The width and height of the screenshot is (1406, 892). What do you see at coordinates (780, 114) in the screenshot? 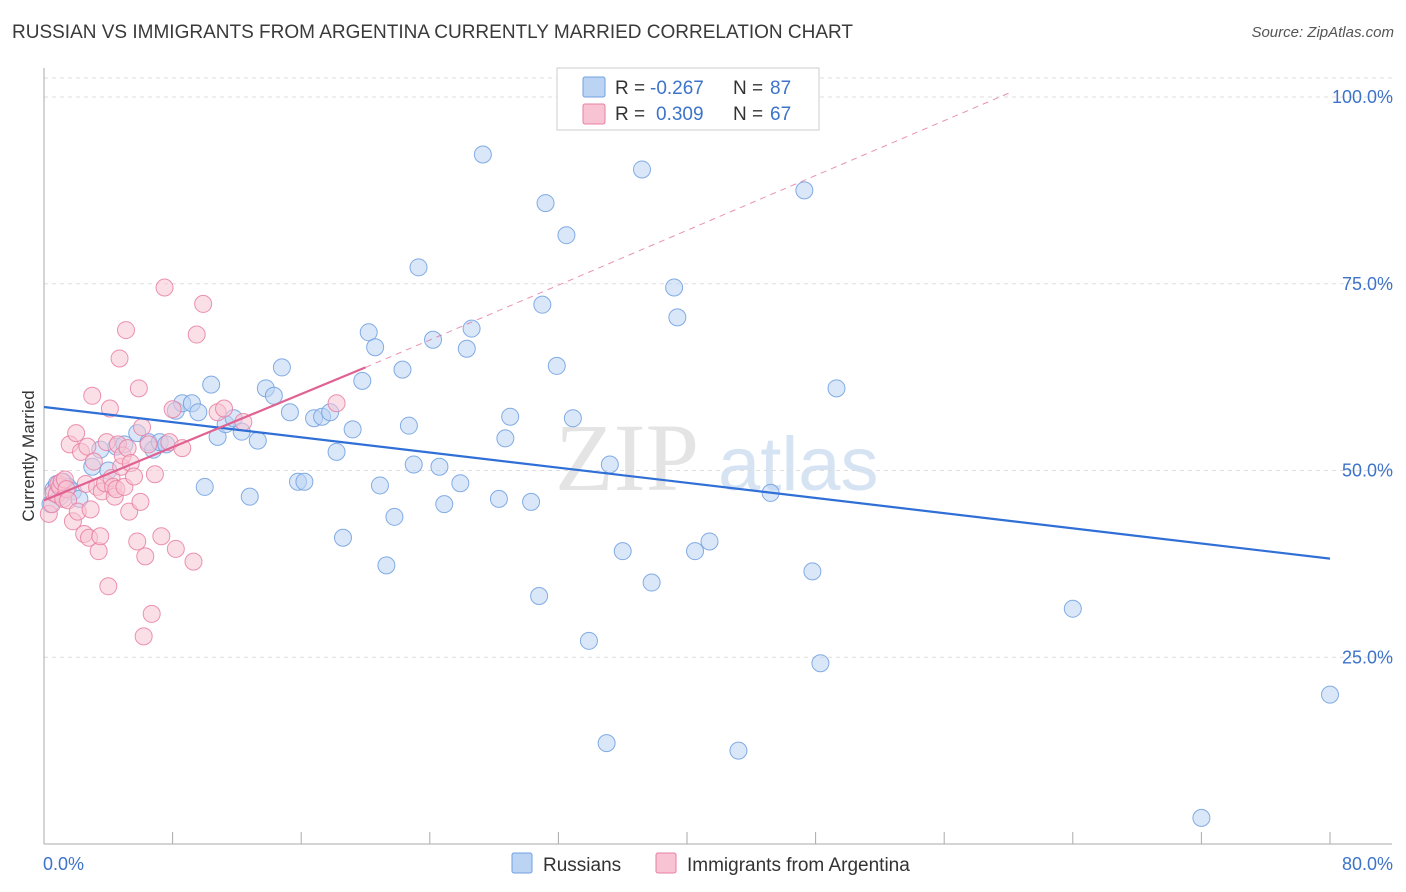
I see `legend-n-value-2: 67` at bounding box center [780, 114].